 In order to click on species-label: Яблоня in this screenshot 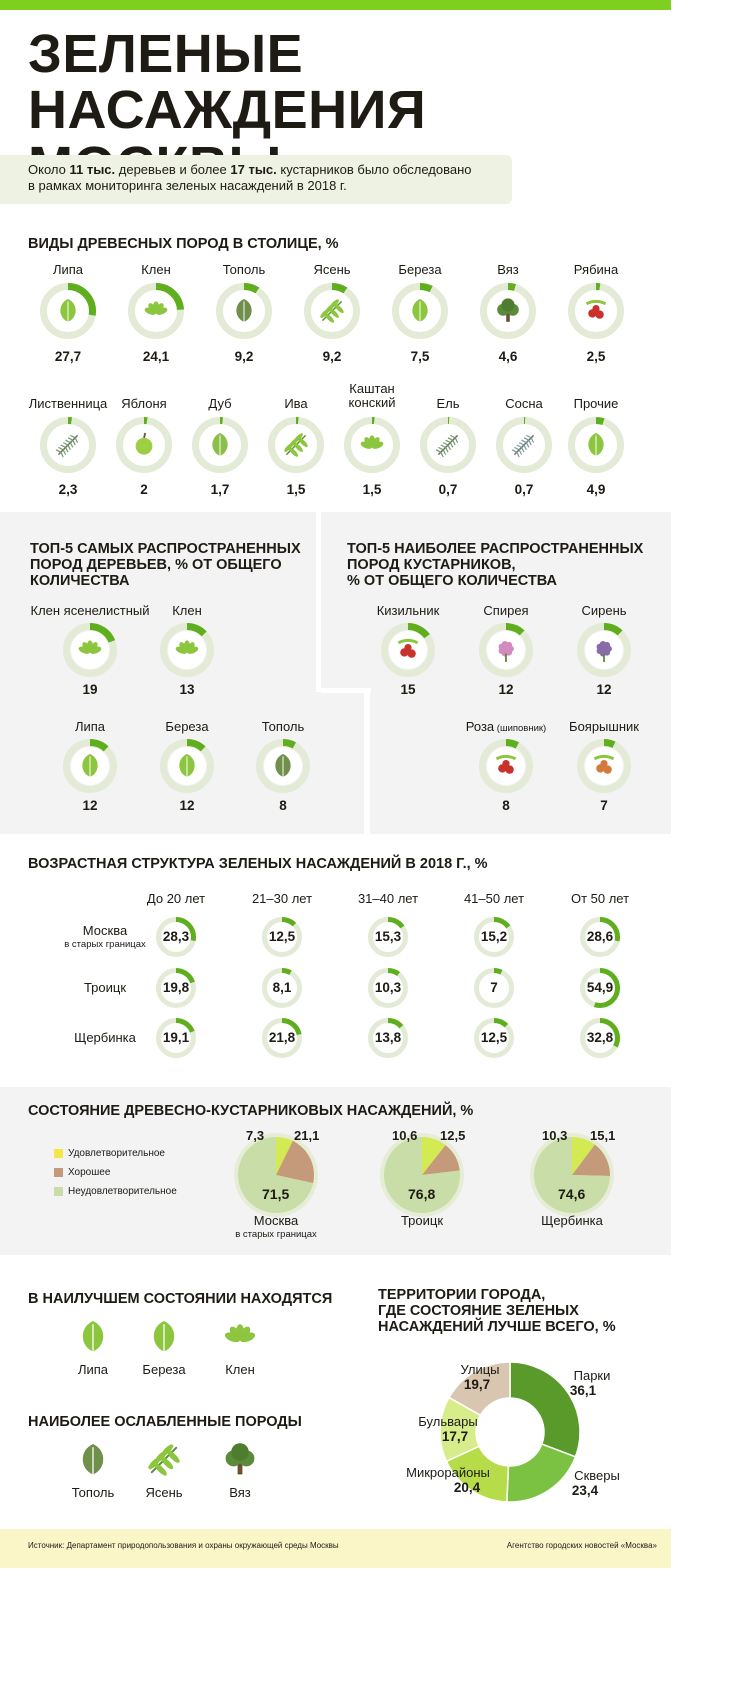, I will do `click(144, 403)`.